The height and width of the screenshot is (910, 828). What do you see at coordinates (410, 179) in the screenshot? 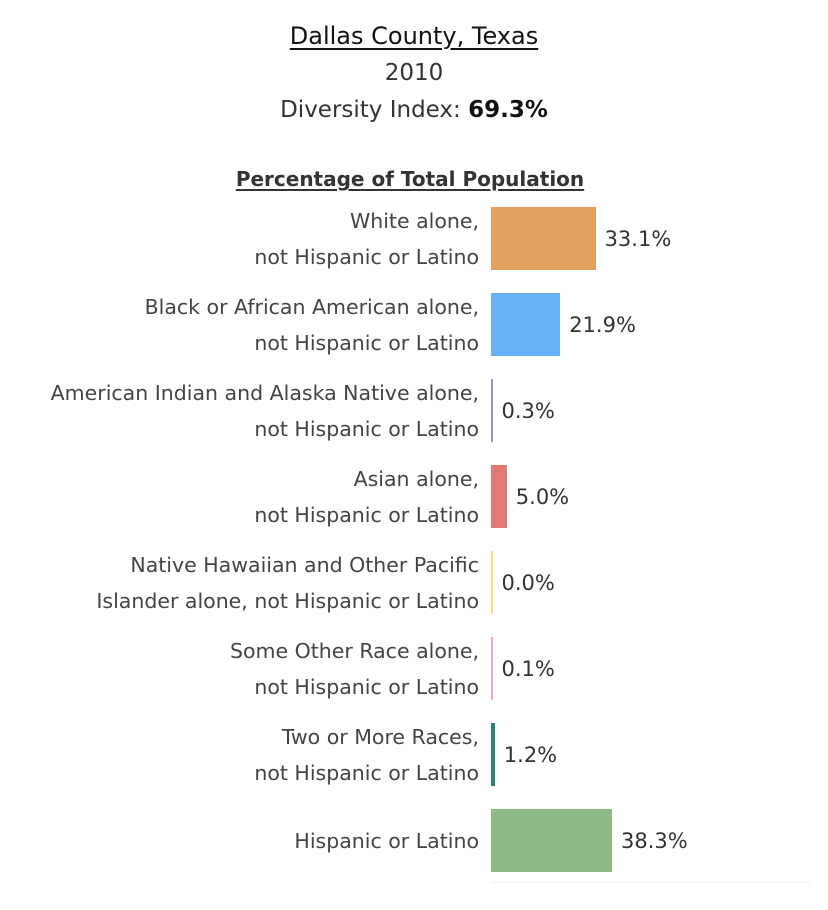
I see `chart-title: Percentage of Total Population` at bounding box center [410, 179].